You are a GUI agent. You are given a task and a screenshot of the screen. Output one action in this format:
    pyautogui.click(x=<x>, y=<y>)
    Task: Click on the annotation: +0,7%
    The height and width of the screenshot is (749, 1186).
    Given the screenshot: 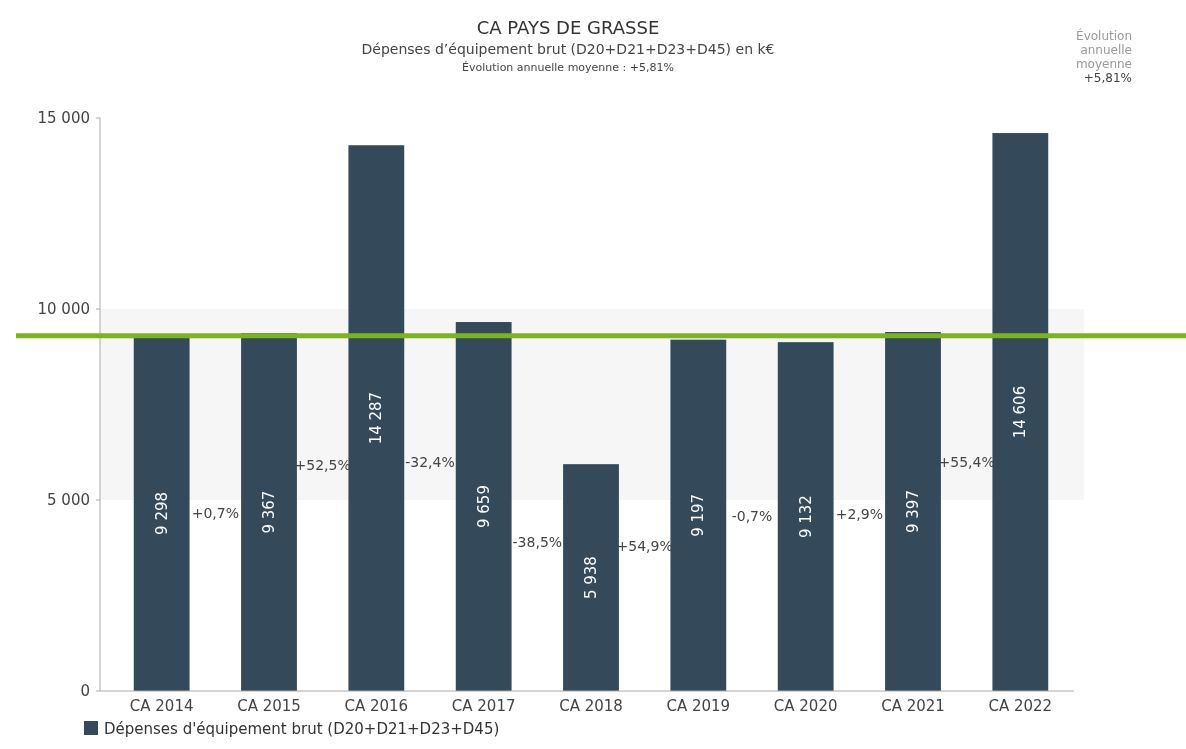 What is the action you would take?
    pyautogui.click(x=215, y=512)
    